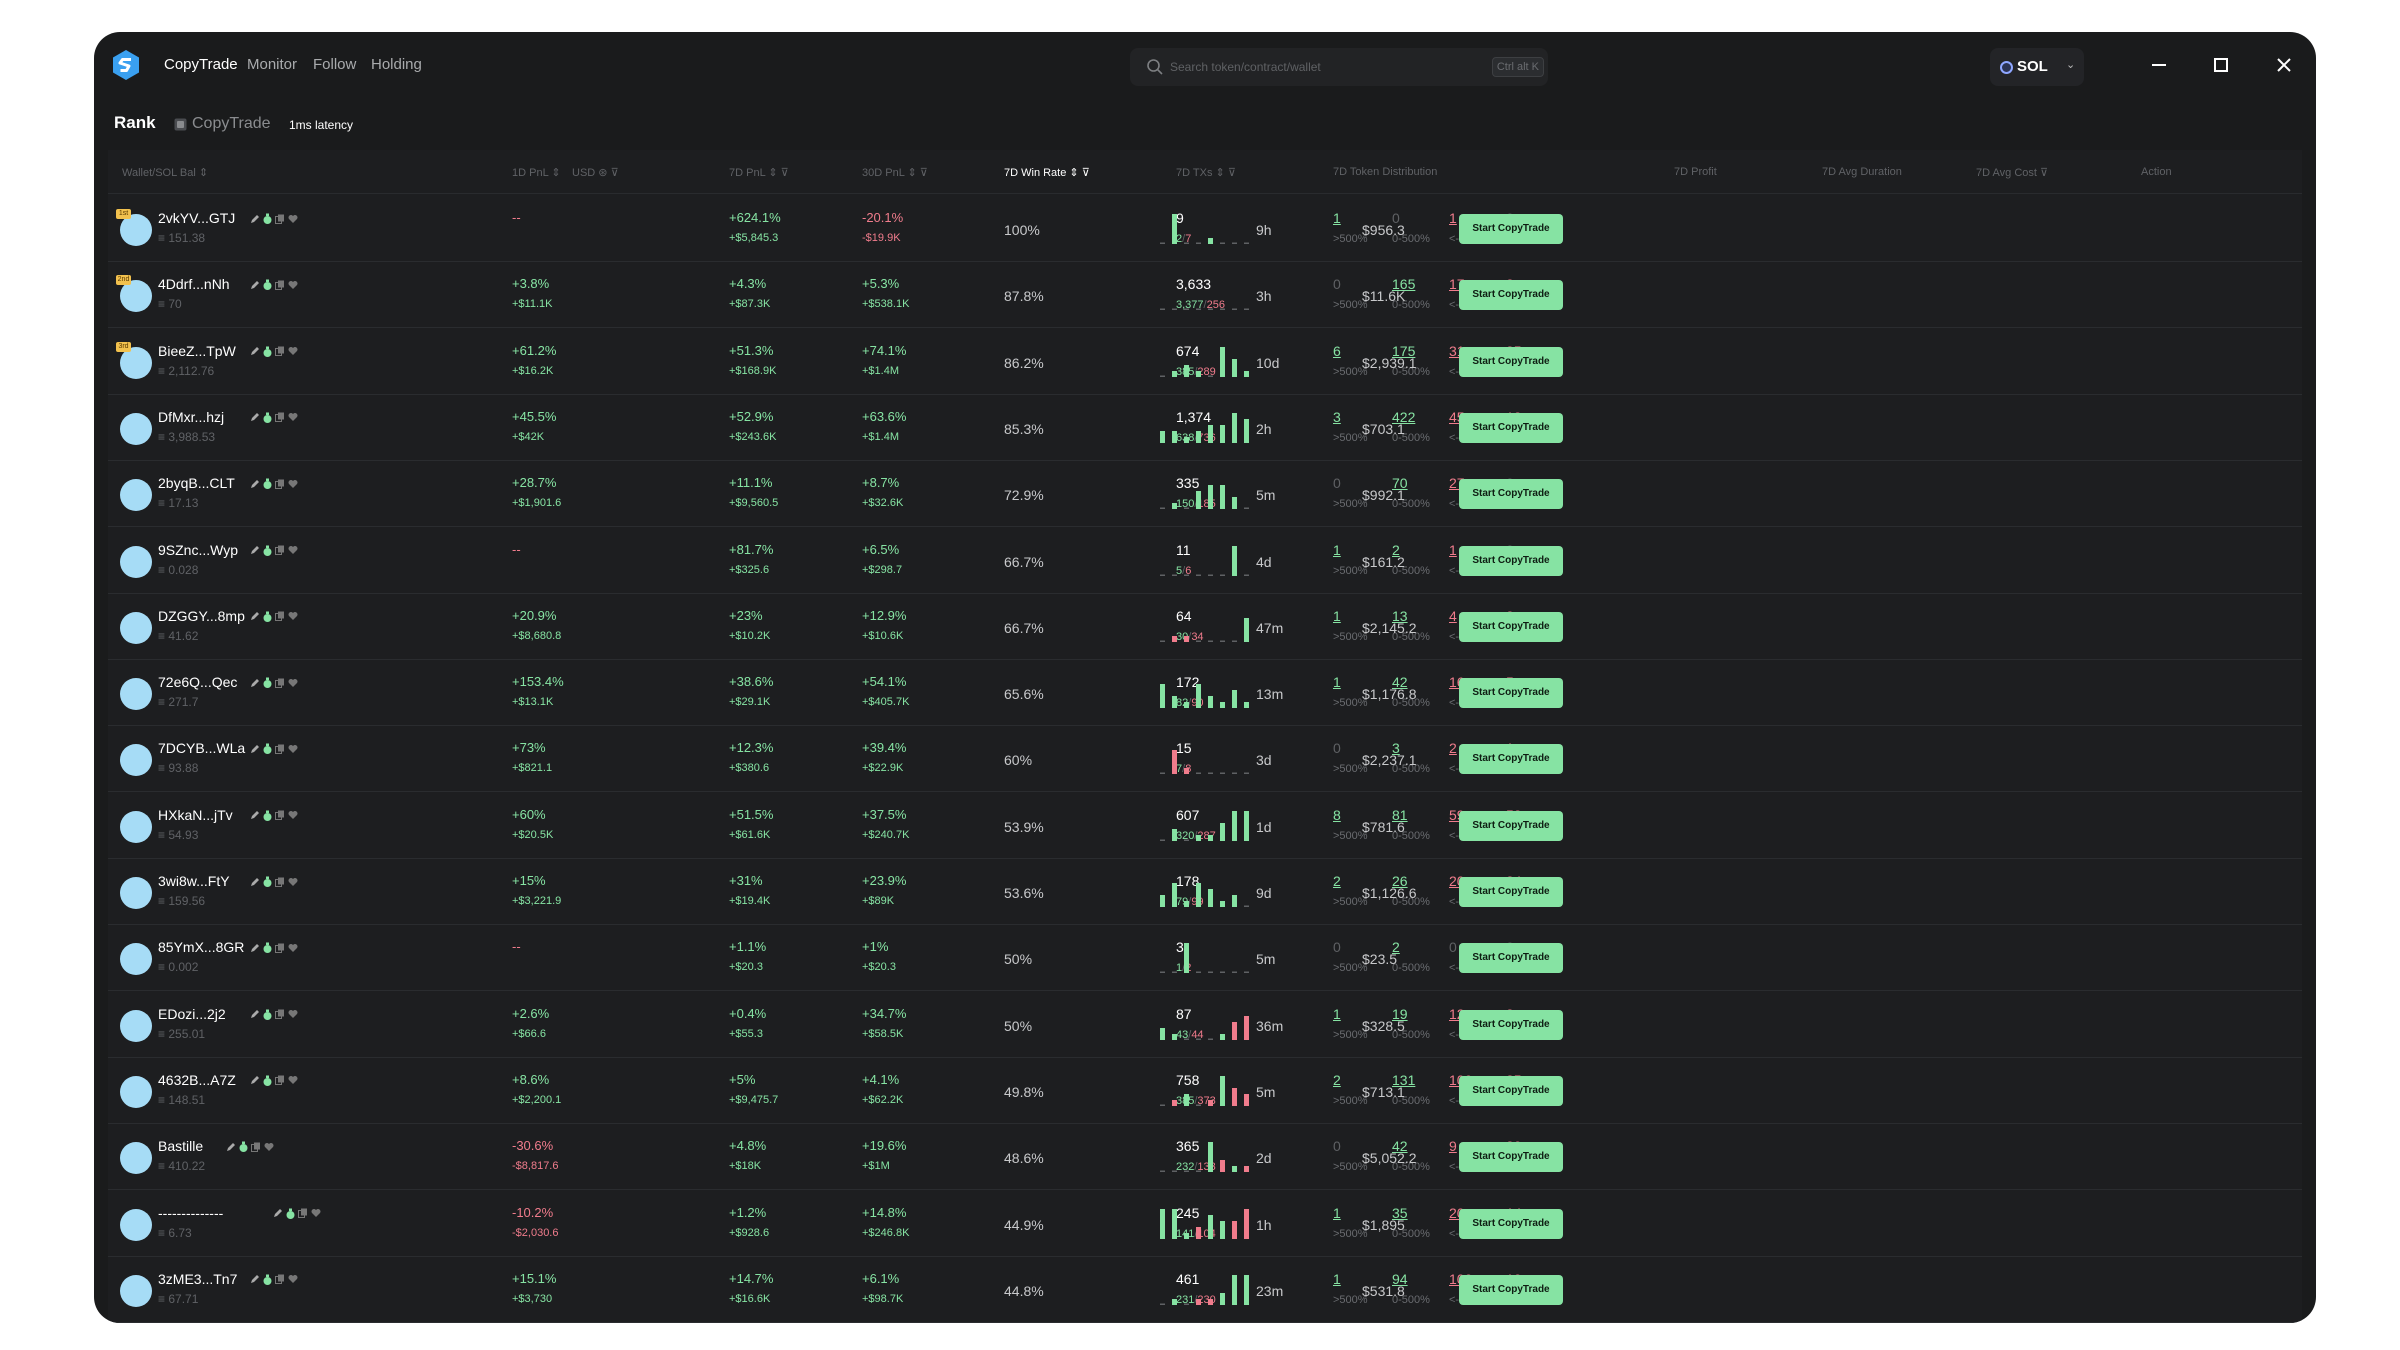  What do you see at coordinates (1453, 615) in the screenshot?
I see `dist-count: 4` at bounding box center [1453, 615].